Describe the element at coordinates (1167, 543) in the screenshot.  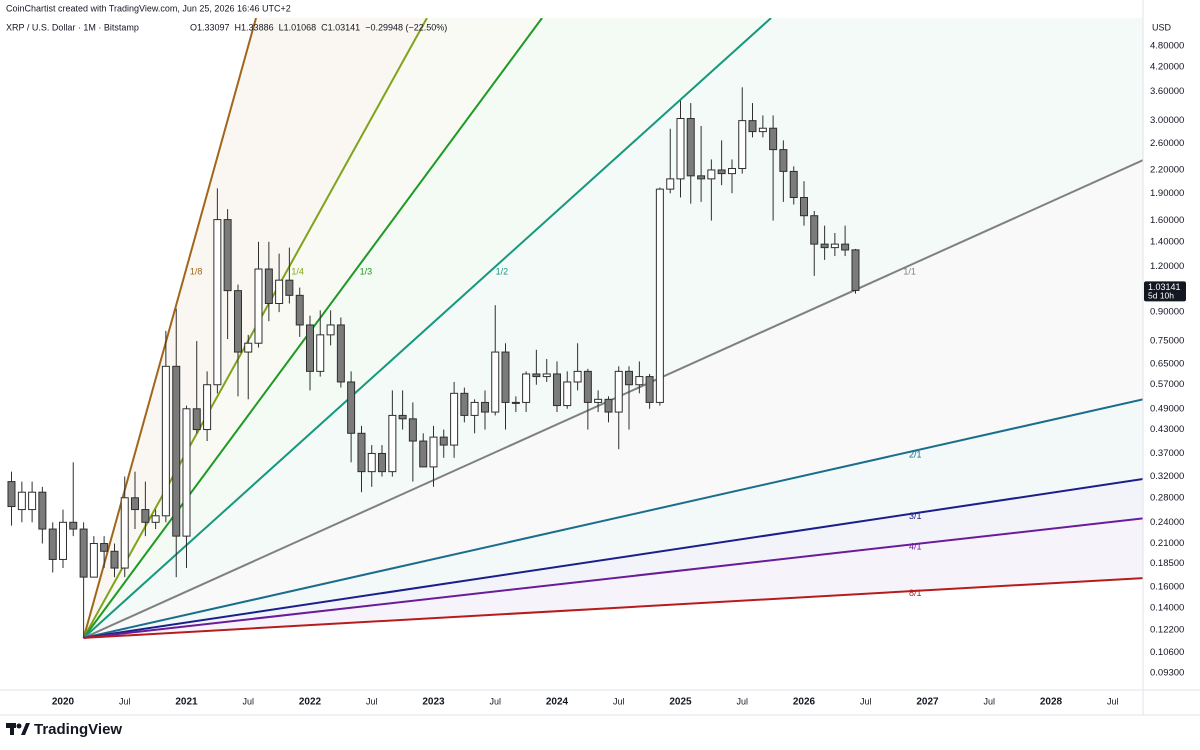
I see `y-tick-label: 0.21000` at that location.